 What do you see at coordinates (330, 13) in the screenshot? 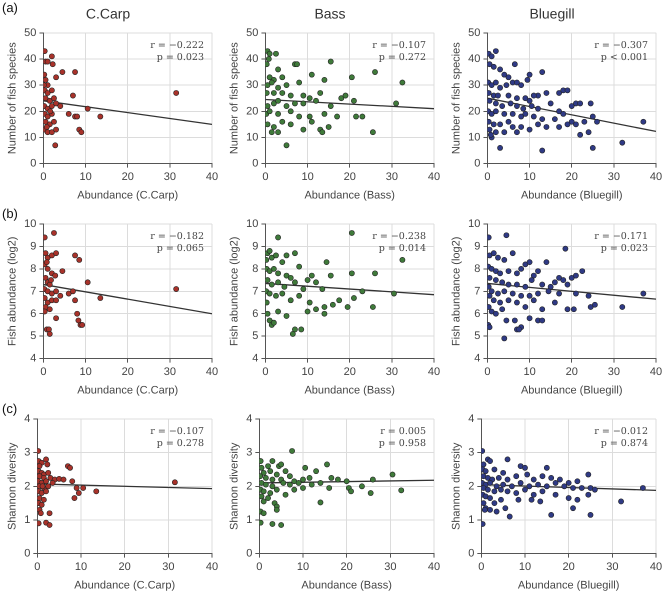
I see `chart-title: Bass` at bounding box center [330, 13].